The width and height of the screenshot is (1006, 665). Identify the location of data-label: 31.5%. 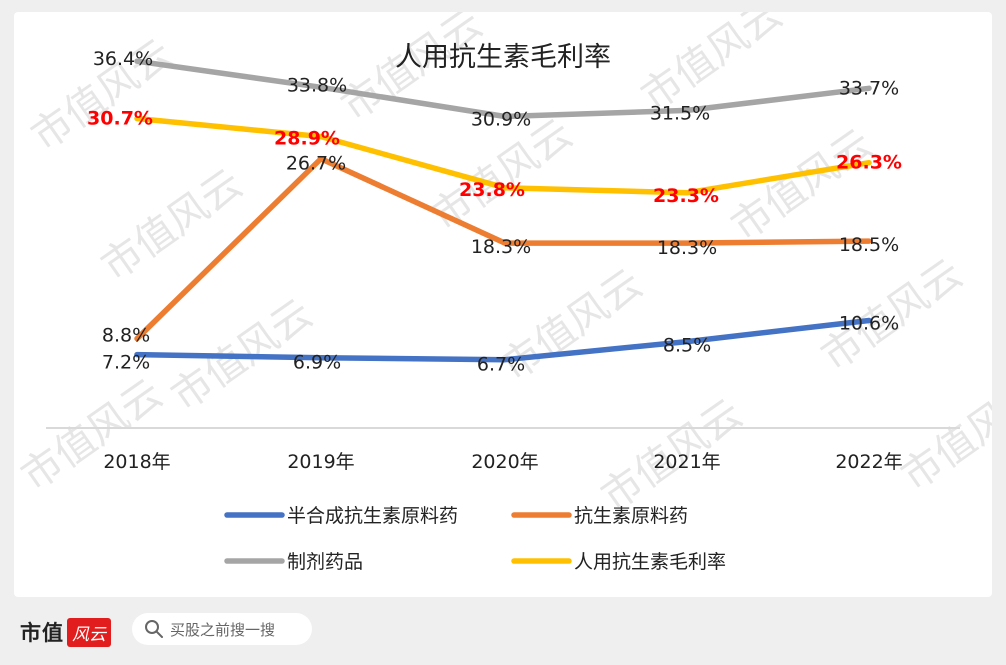
(680, 113).